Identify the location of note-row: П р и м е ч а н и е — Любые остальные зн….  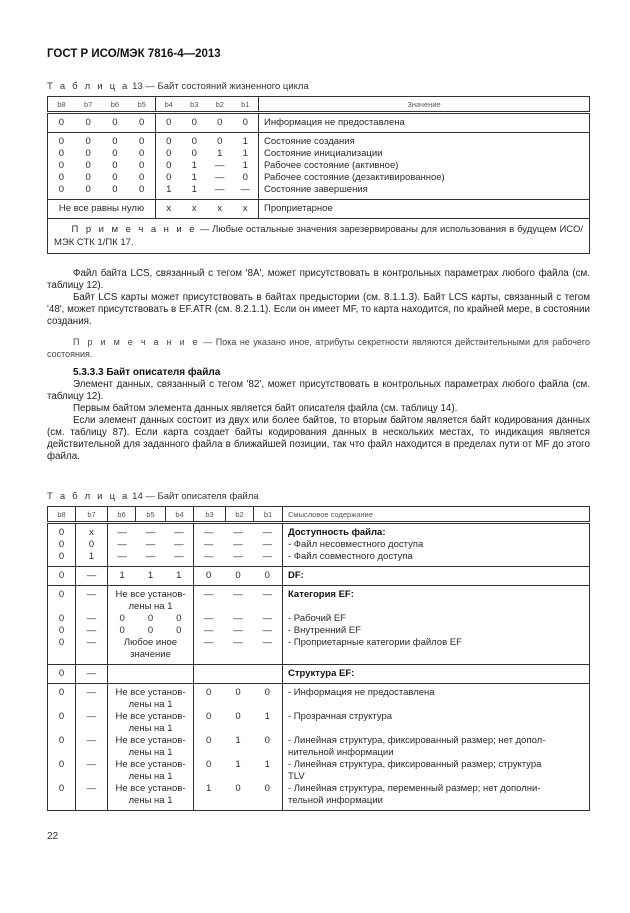
(318, 236).